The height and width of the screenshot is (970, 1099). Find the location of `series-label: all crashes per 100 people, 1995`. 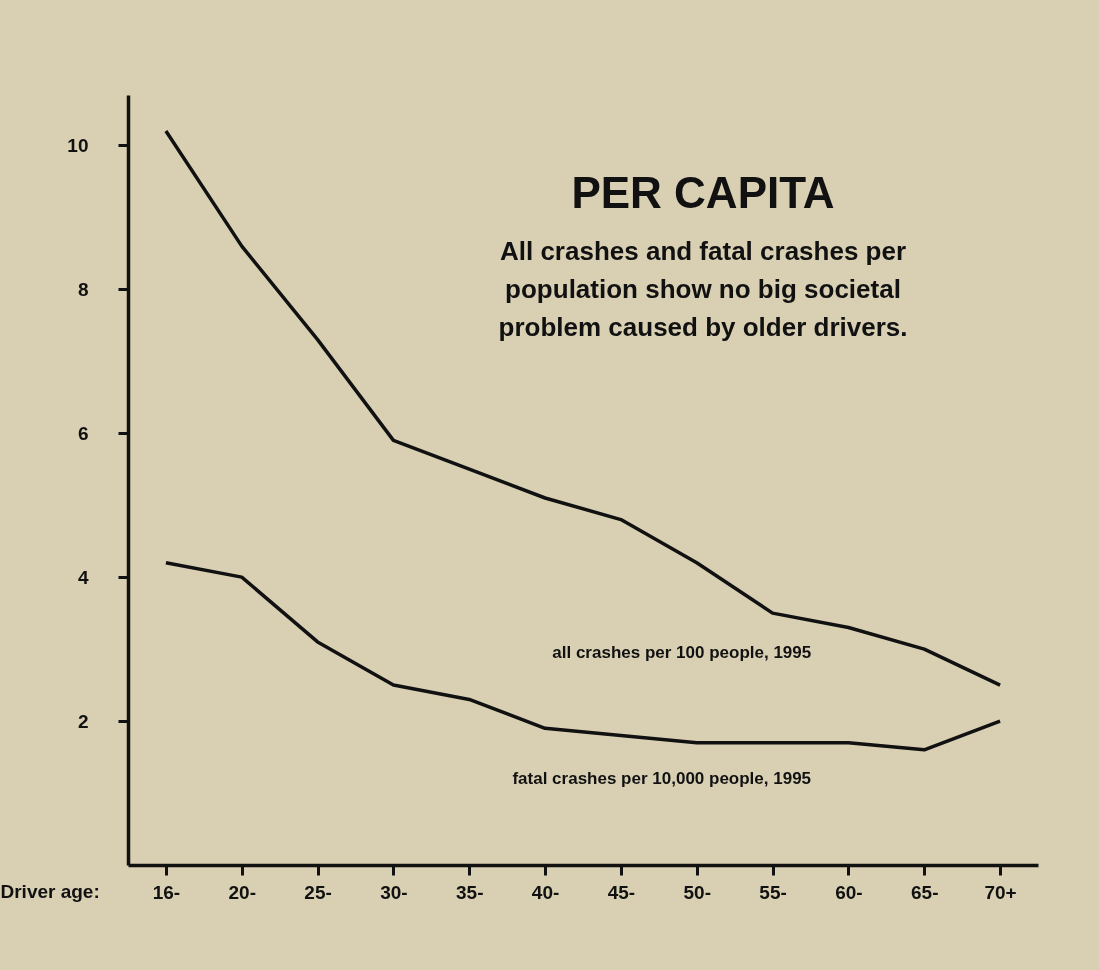

series-label: all crashes per 100 people, 1995 is located at coordinates (682, 652).